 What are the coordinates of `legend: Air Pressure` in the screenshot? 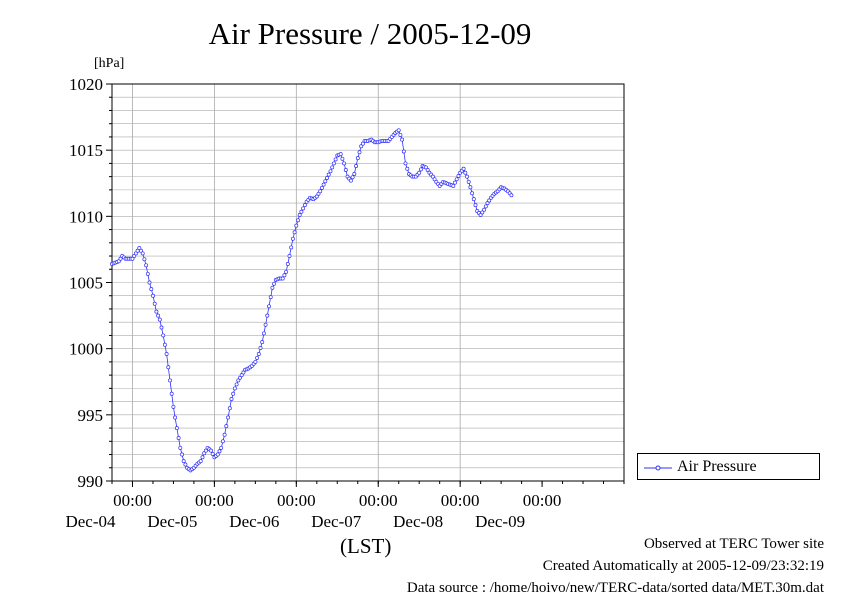 It's located at (728, 466).